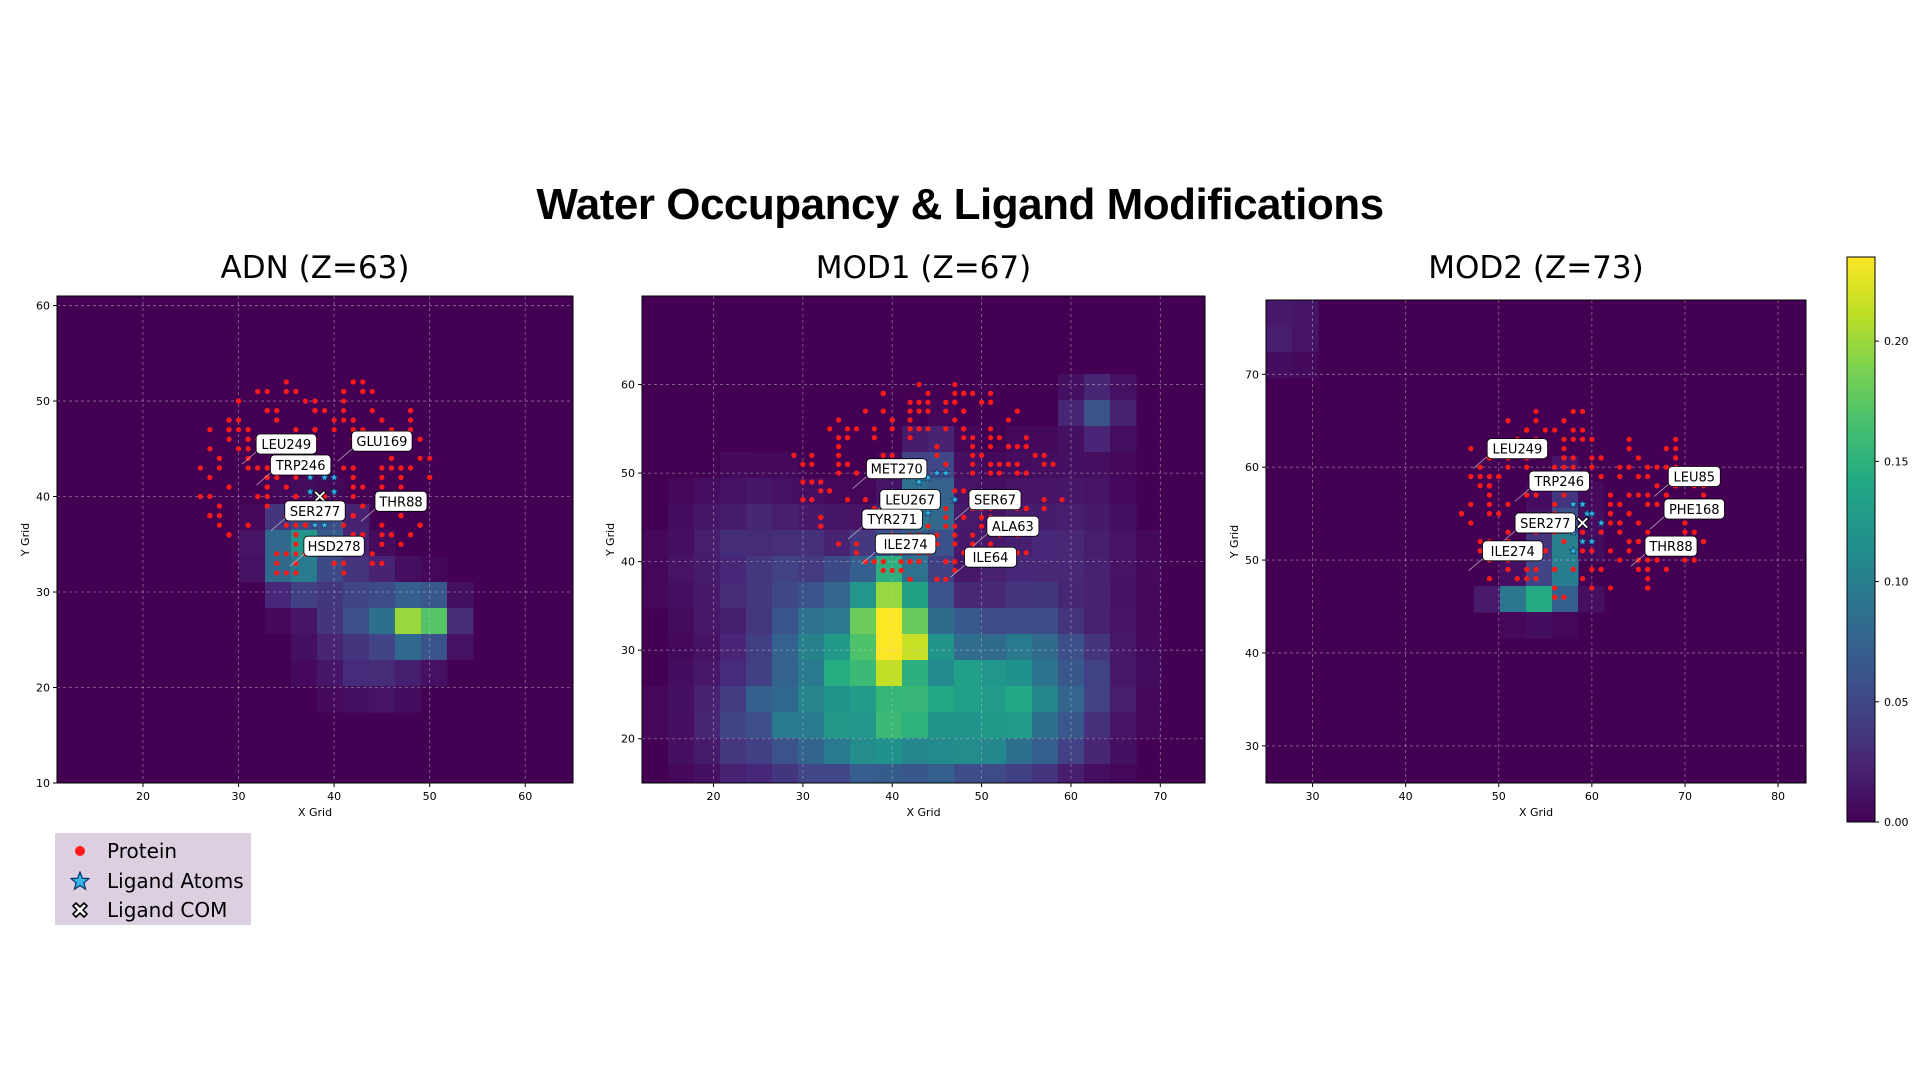 The height and width of the screenshot is (1080, 1920). Describe the element at coordinates (43, 497) in the screenshot. I see `y-tick-label: 40` at that location.